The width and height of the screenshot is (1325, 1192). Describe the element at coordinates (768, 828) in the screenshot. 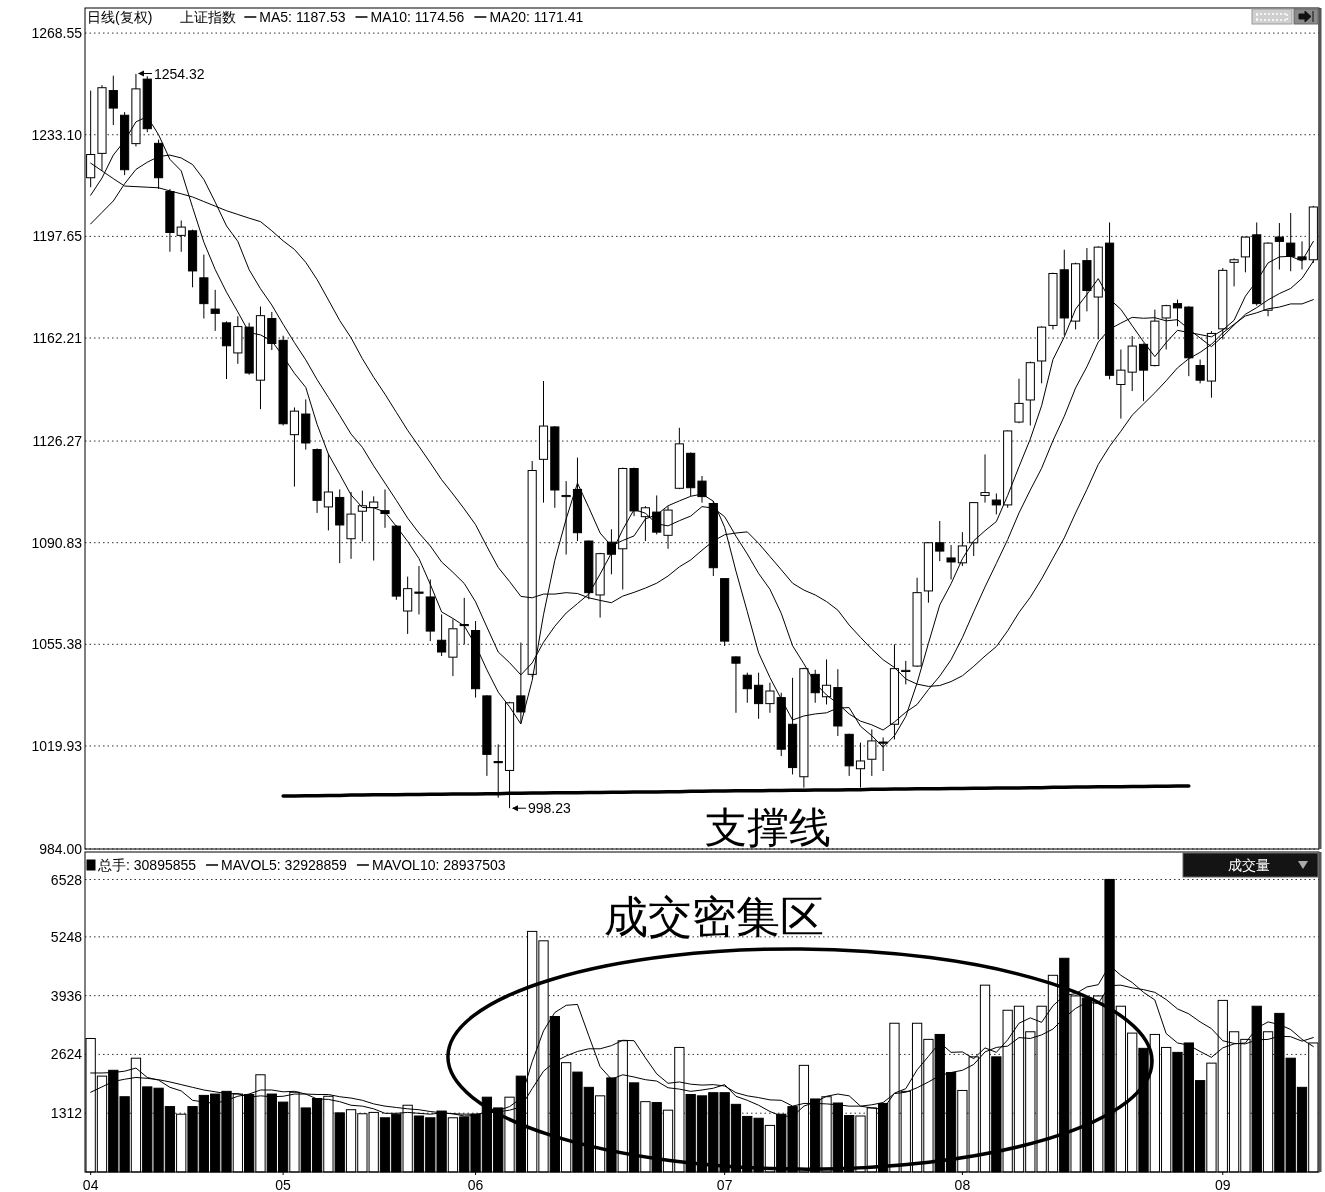

I see `note: 支撑线` at that location.